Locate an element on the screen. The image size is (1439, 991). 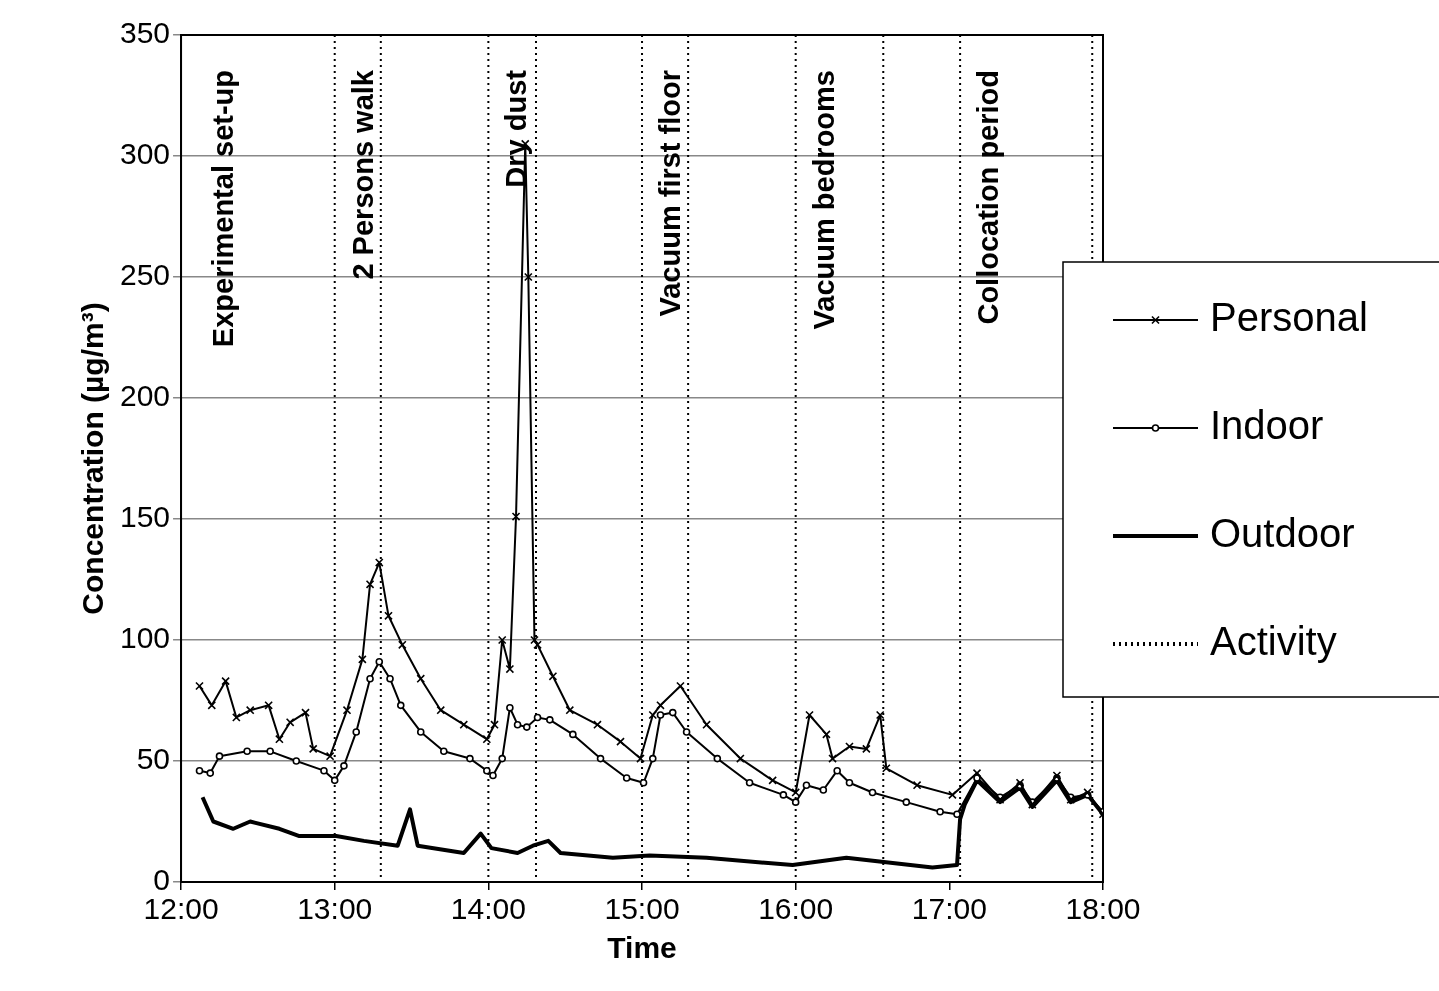
y-axis-title: Concentration (µg/m³) is located at coordinates (93, 458).